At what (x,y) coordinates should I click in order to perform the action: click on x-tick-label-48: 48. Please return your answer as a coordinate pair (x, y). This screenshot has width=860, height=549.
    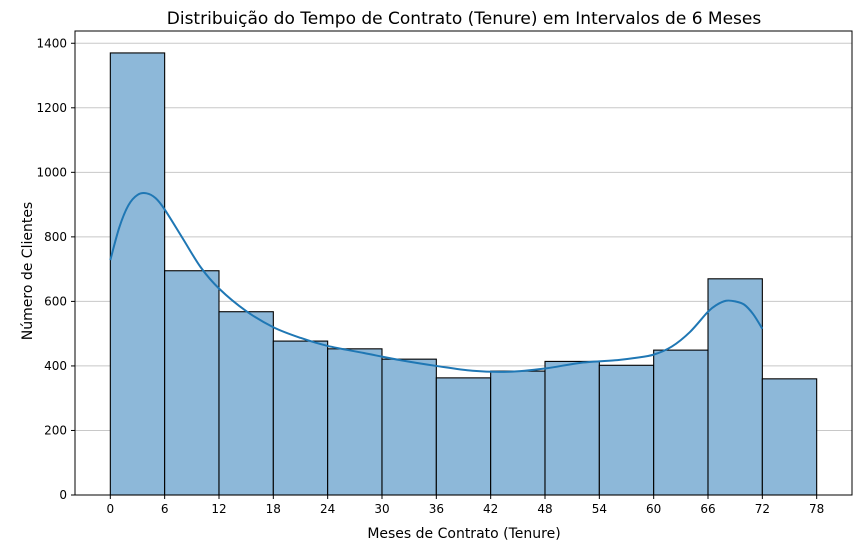
    Looking at the image, I should click on (544, 509).